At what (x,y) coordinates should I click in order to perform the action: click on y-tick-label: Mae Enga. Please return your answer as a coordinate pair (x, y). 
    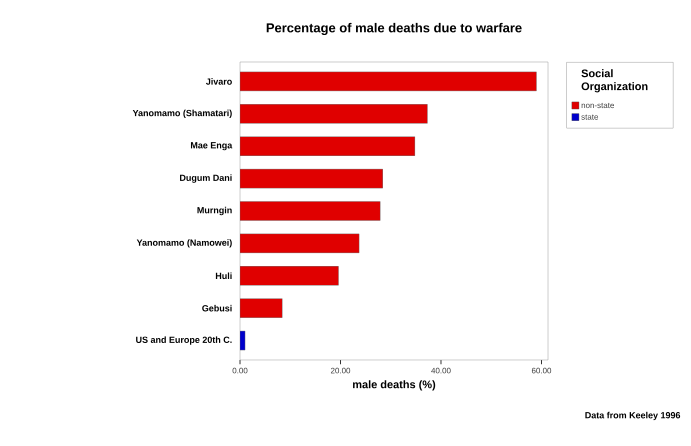
    Looking at the image, I should click on (211, 146).